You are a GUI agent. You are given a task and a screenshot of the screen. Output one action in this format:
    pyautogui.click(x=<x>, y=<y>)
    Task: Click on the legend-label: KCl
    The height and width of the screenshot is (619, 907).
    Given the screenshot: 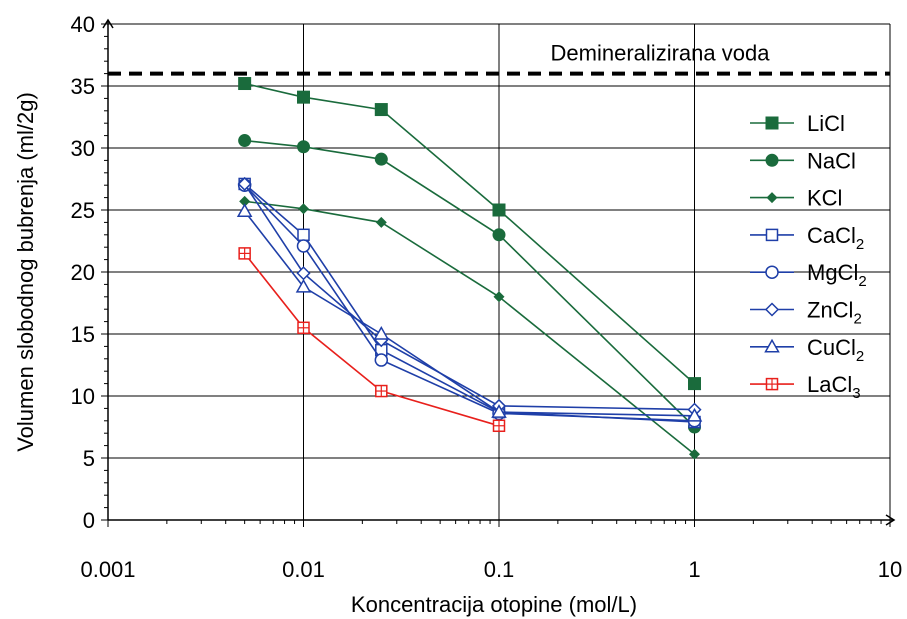 What is the action you would take?
    pyautogui.click(x=824, y=198)
    